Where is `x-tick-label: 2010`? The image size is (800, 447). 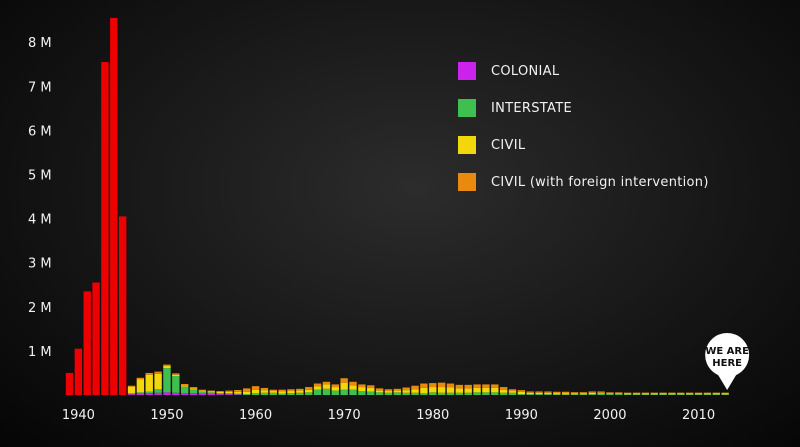 x-tick-label: 2010 is located at coordinates (698, 415).